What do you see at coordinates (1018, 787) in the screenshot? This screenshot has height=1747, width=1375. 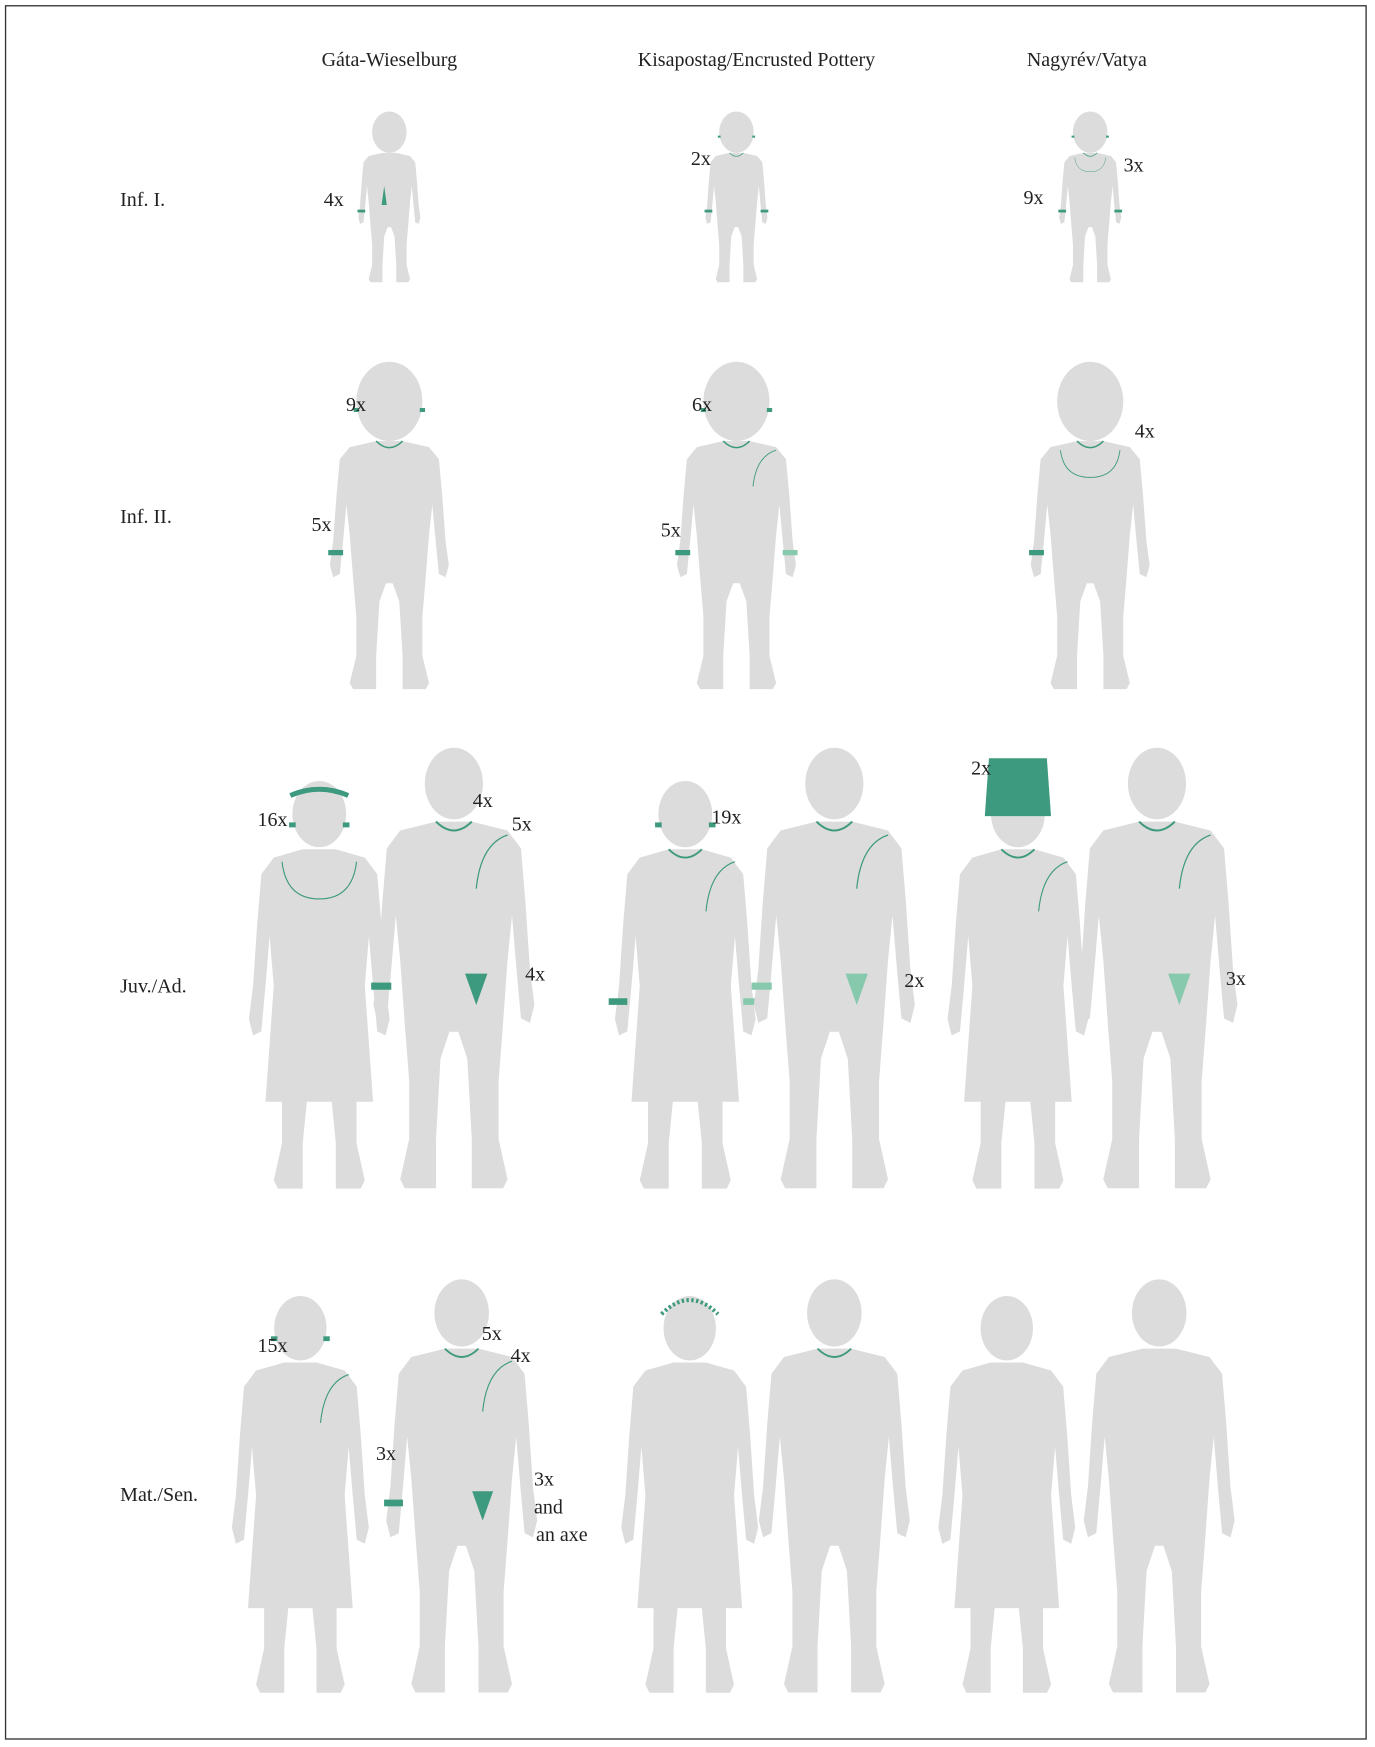 I see `head-dress` at bounding box center [1018, 787].